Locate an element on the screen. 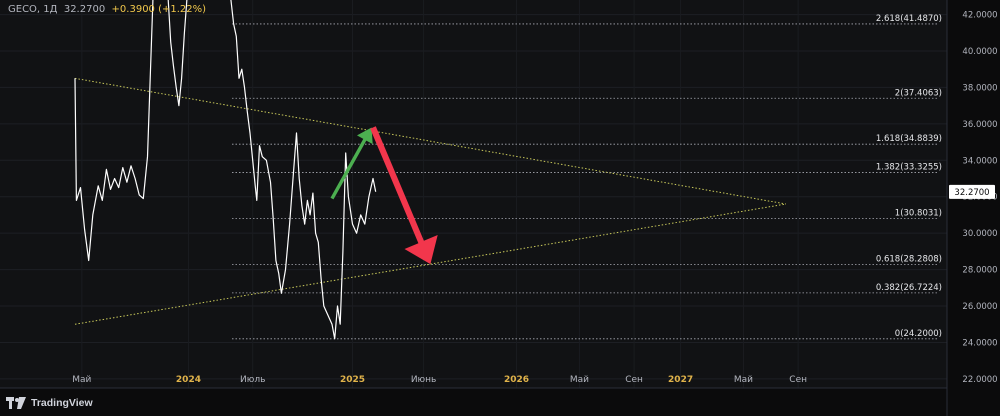  current-price-badge is located at coordinates (972, 191).